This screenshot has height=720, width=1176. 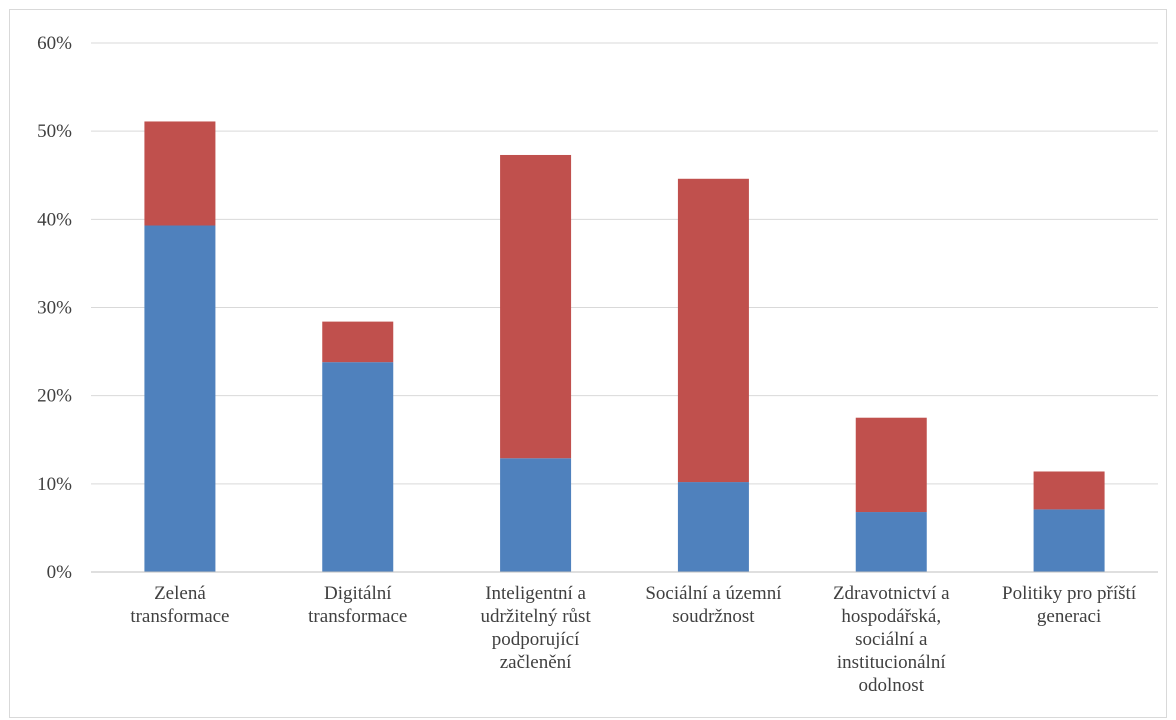 I want to click on y-tick-label: 0%, so click(x=60, y=572).